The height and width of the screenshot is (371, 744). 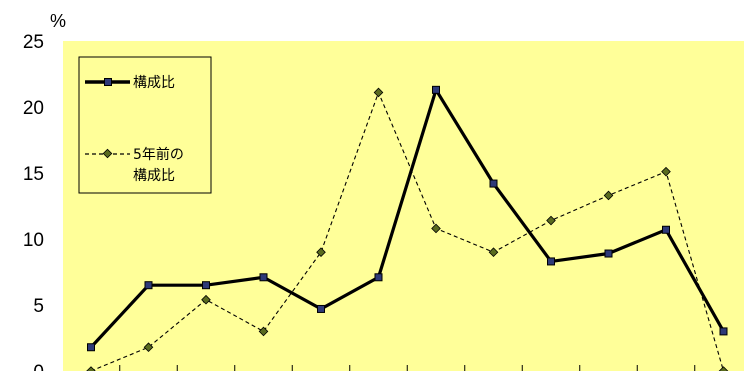 I want to click on x-axis-ticks, so click(x=407, y=368).